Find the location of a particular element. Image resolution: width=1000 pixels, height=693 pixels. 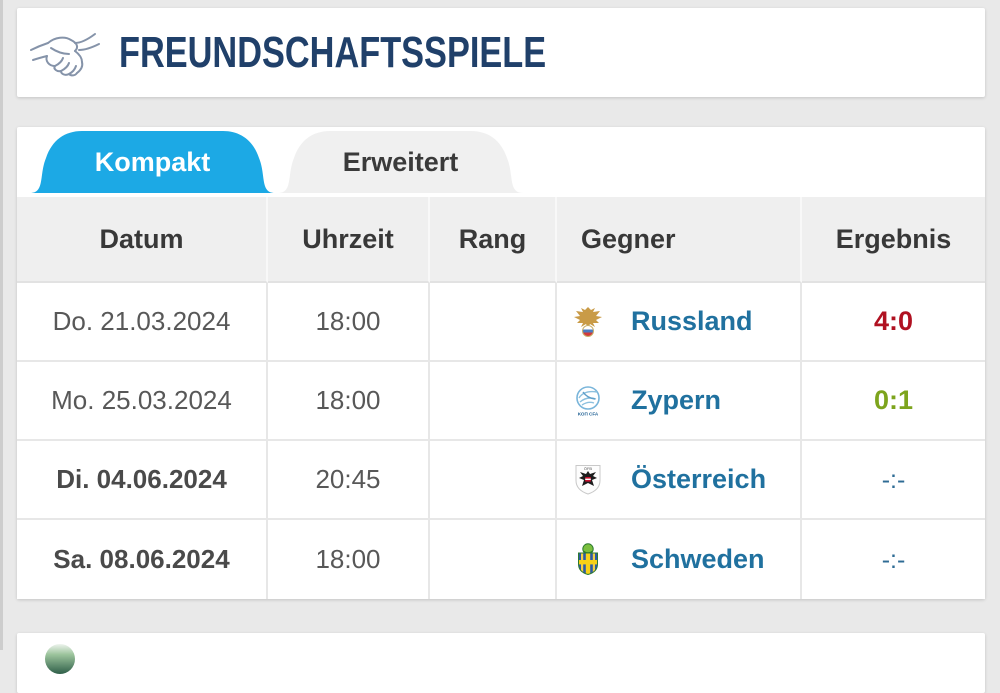

opponent-cell: Russland is located at coordinates (679, 322).